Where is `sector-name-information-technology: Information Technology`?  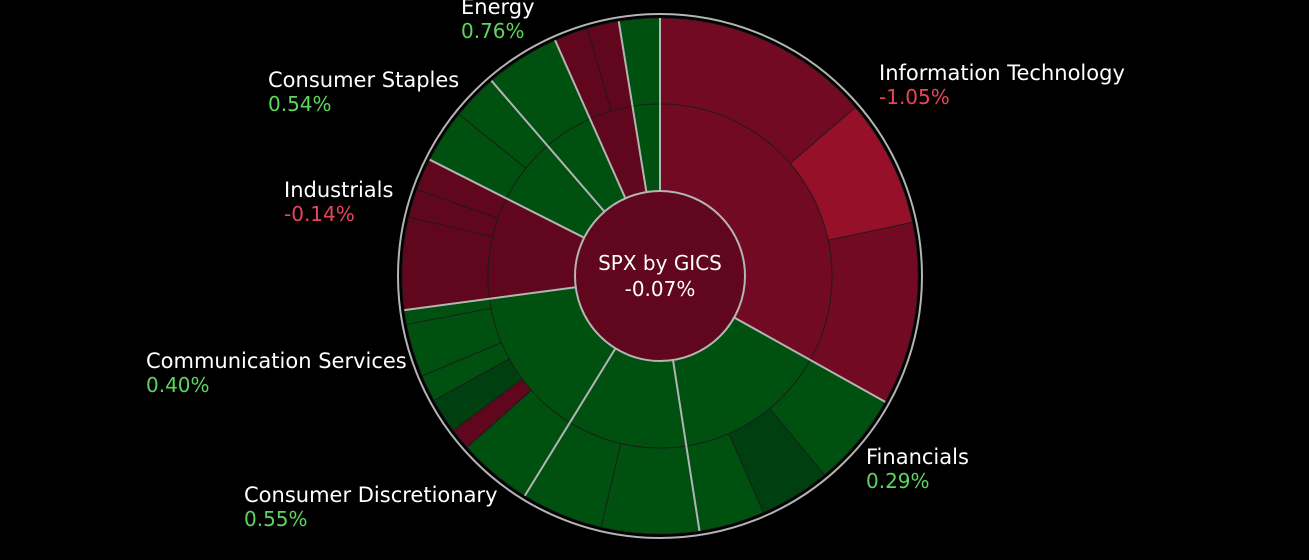 sector-name-information-technology: Information Technology is located at coordinates (1002, 73).